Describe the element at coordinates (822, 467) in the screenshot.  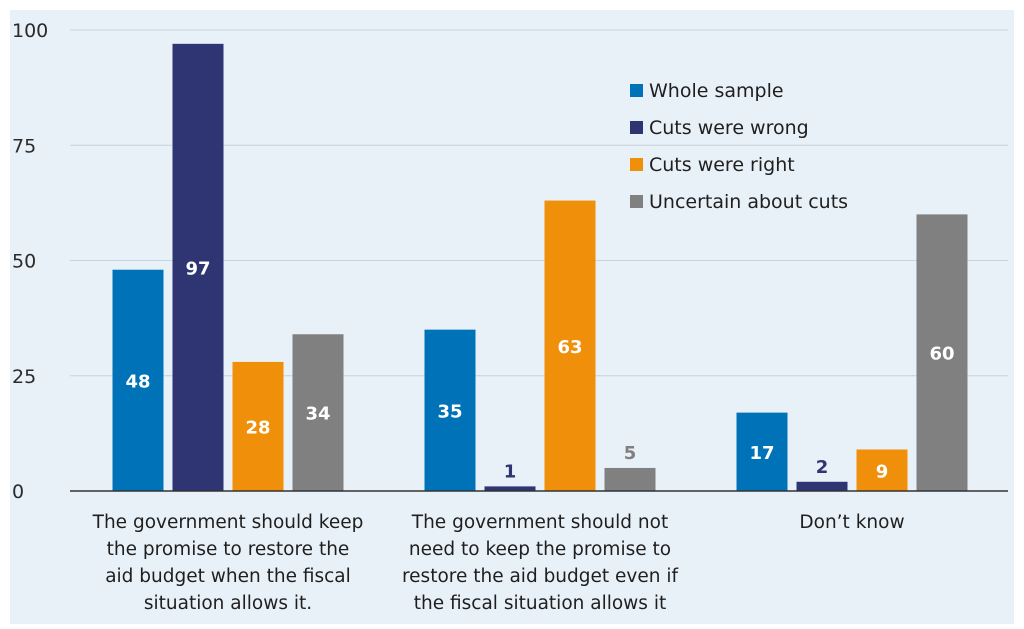
I see `data-label: 2` at that location.